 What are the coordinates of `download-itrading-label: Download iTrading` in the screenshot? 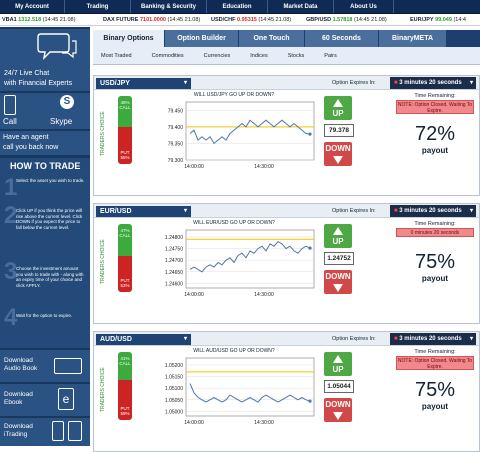 It's located at (18, 430).